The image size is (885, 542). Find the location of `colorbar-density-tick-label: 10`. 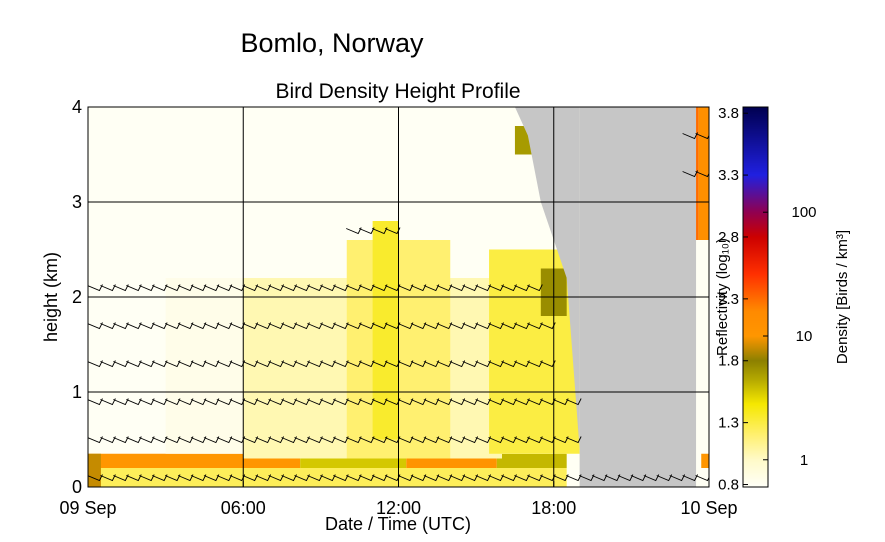

colorbar-density-tick-label: 10 is located at coordinates (804, 336).